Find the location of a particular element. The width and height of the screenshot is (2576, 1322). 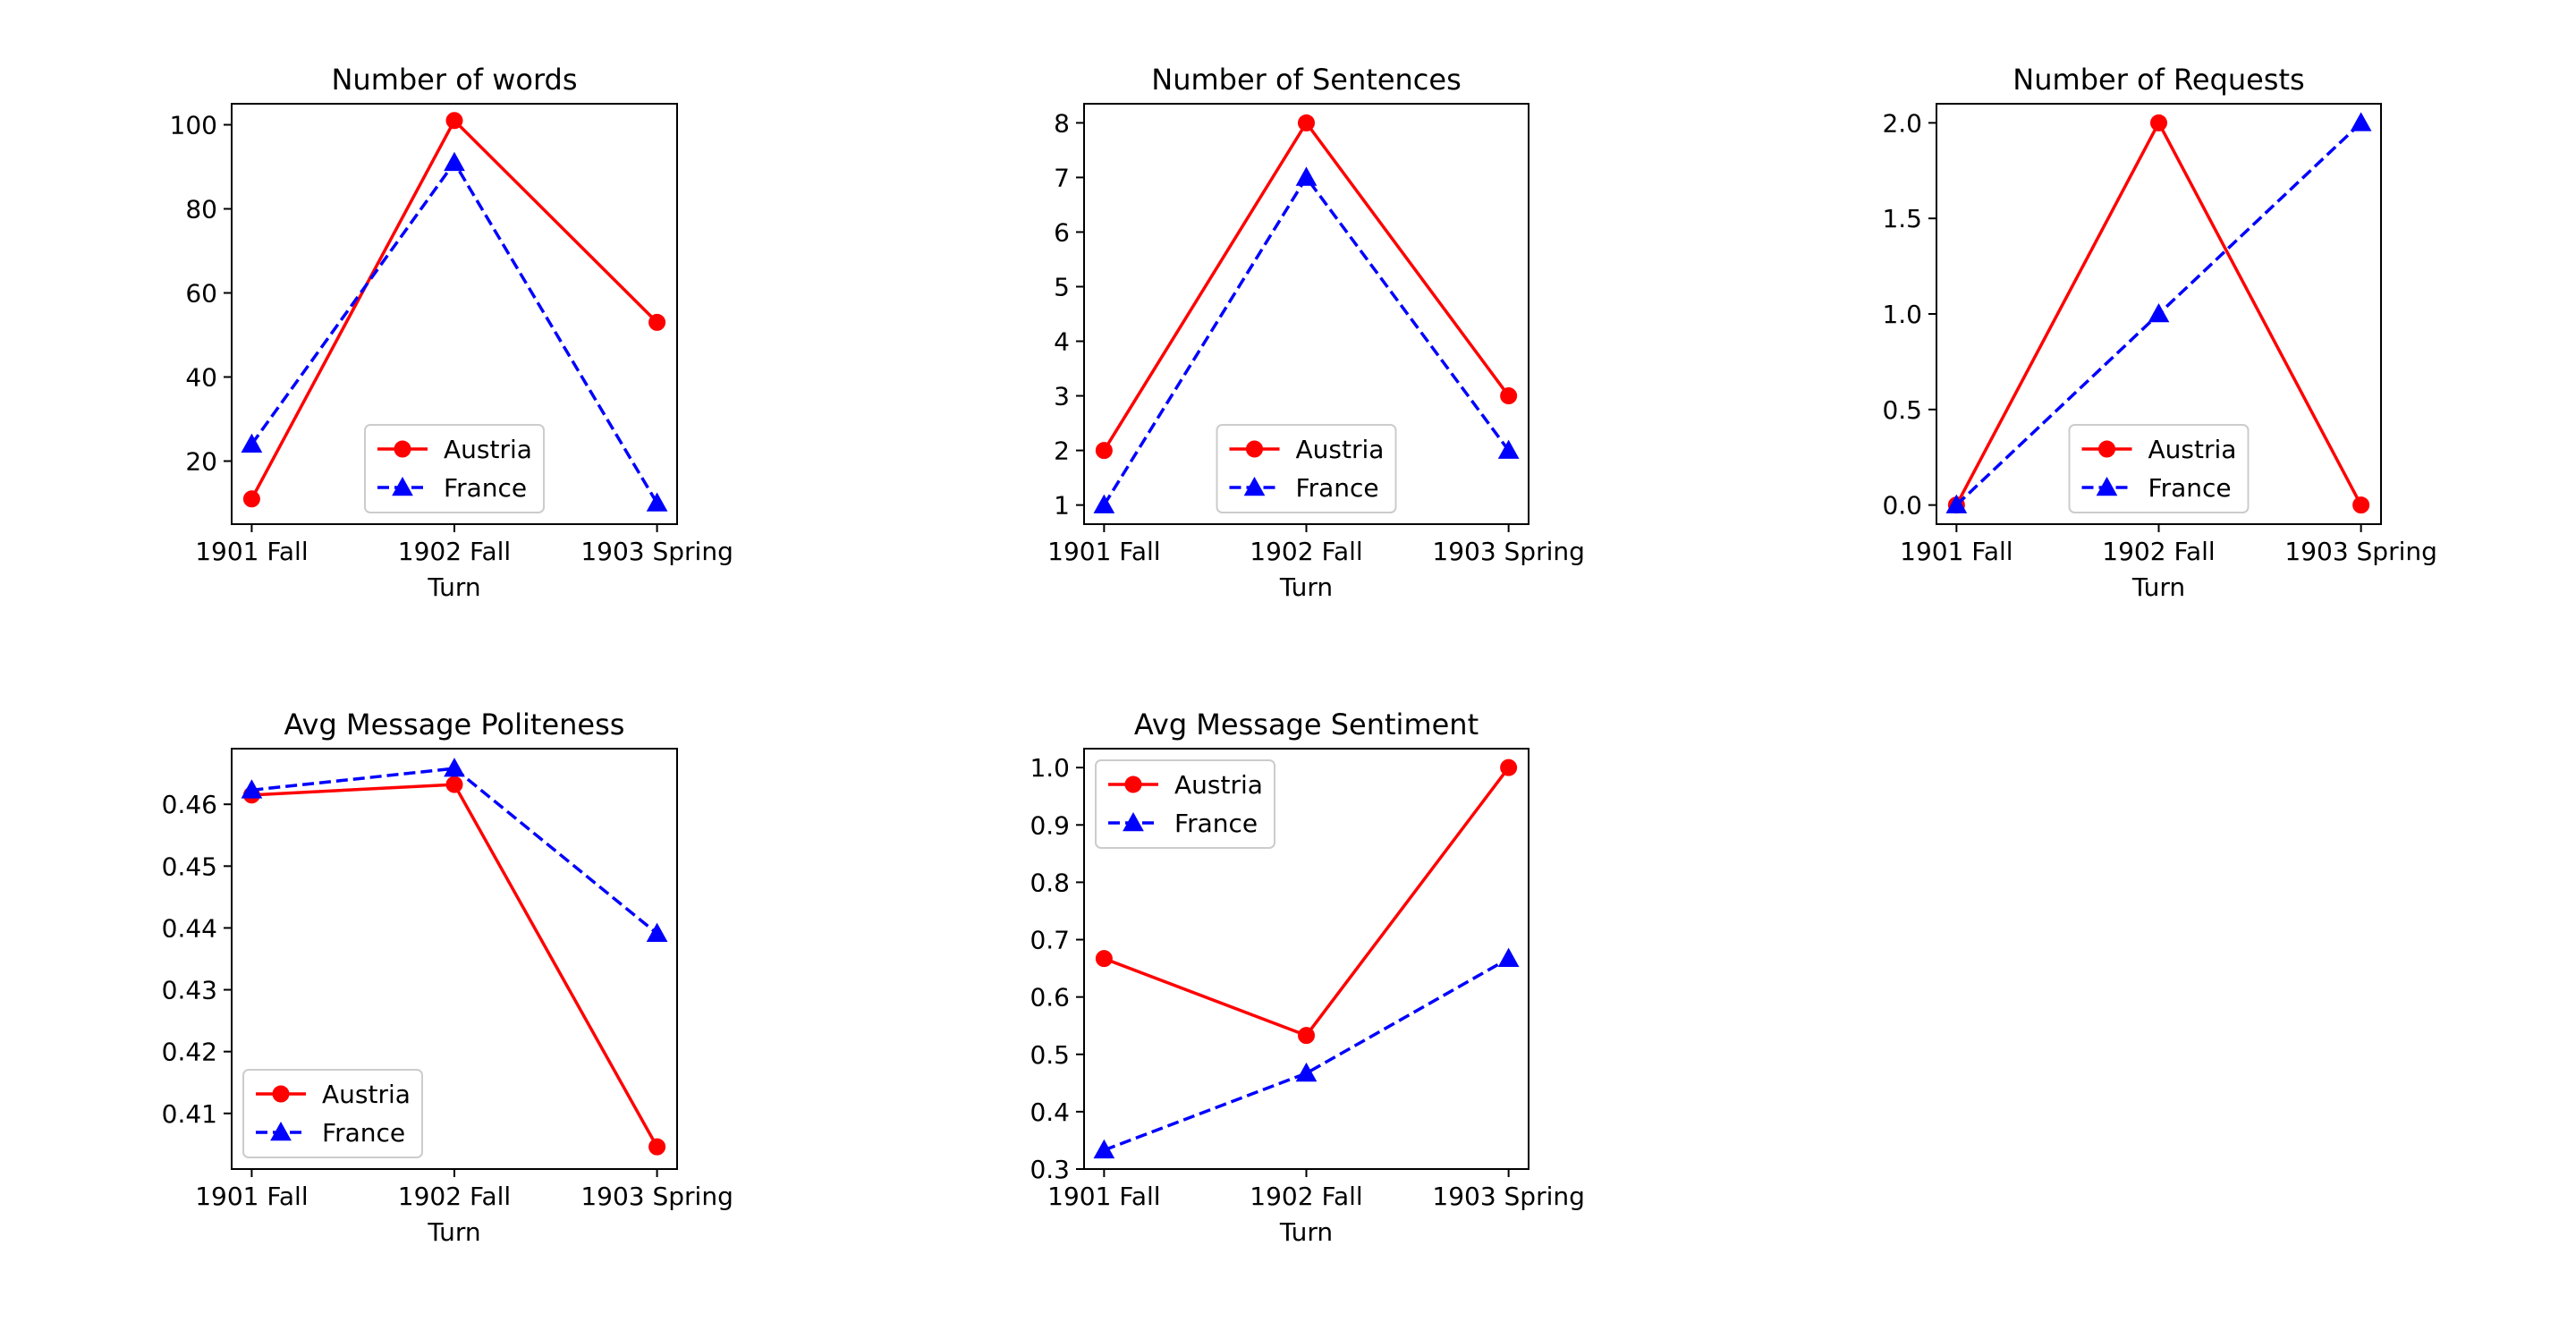

y-tick-label: 0.45 is located at coordinates (189, 866).